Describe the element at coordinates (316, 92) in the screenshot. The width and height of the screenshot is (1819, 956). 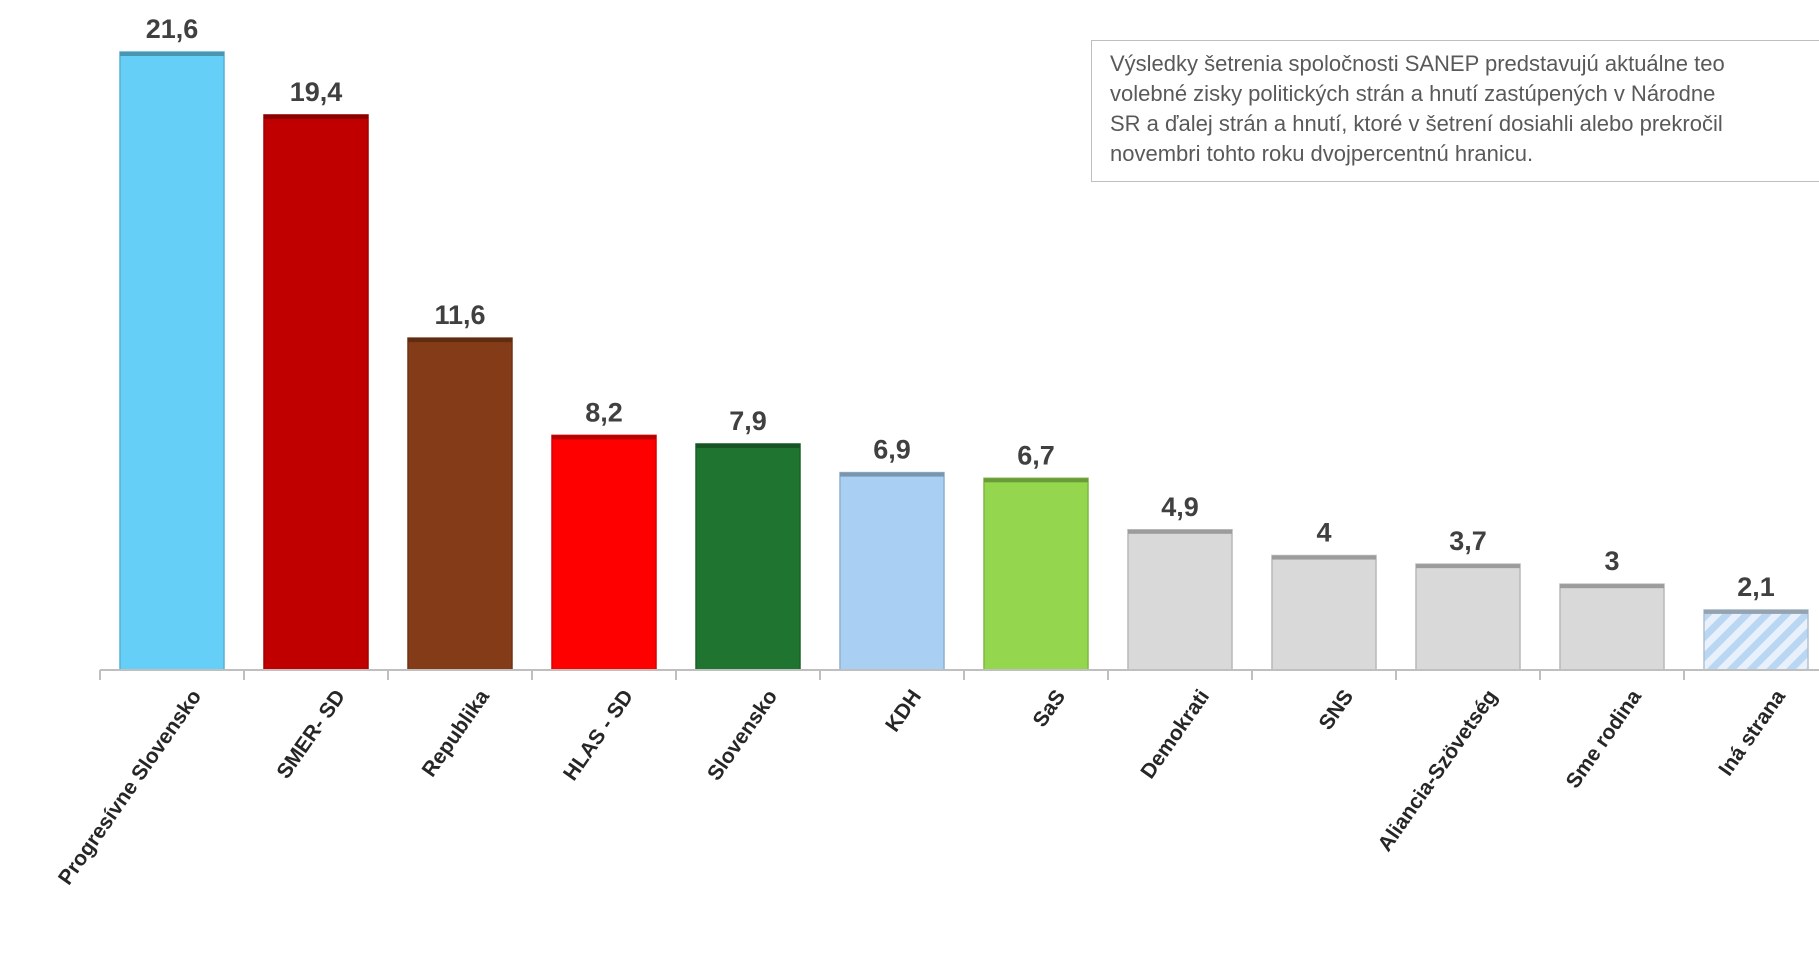
I see `bar-value-label: 19,4` at that location.